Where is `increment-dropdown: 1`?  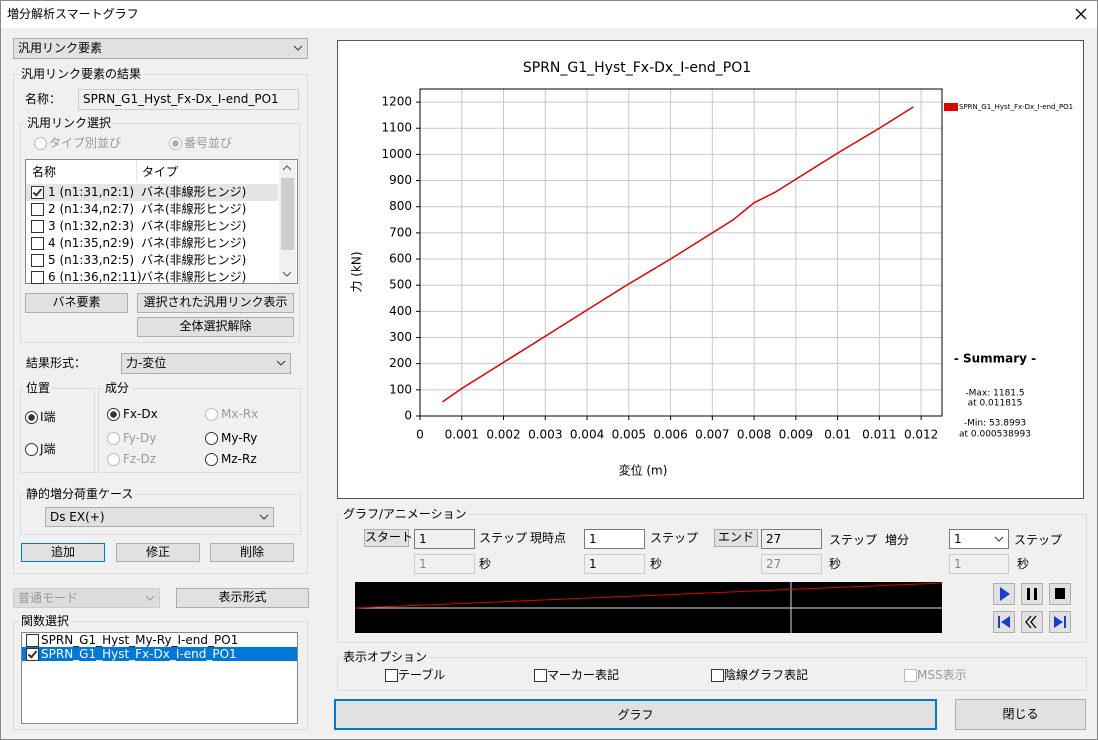 increment-dropdown: 1 is located at coordinates (979, 539).